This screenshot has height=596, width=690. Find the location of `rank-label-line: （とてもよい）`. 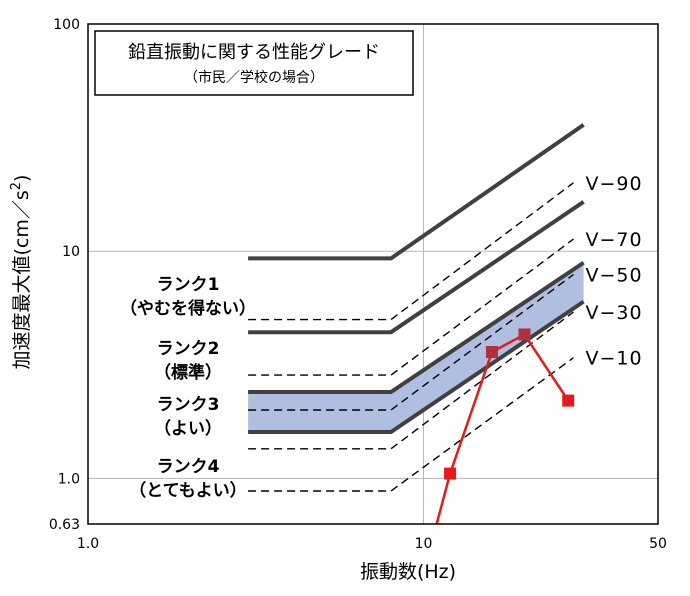

rank-label-line: （とてもよい） is located at coordinates (188, 490).